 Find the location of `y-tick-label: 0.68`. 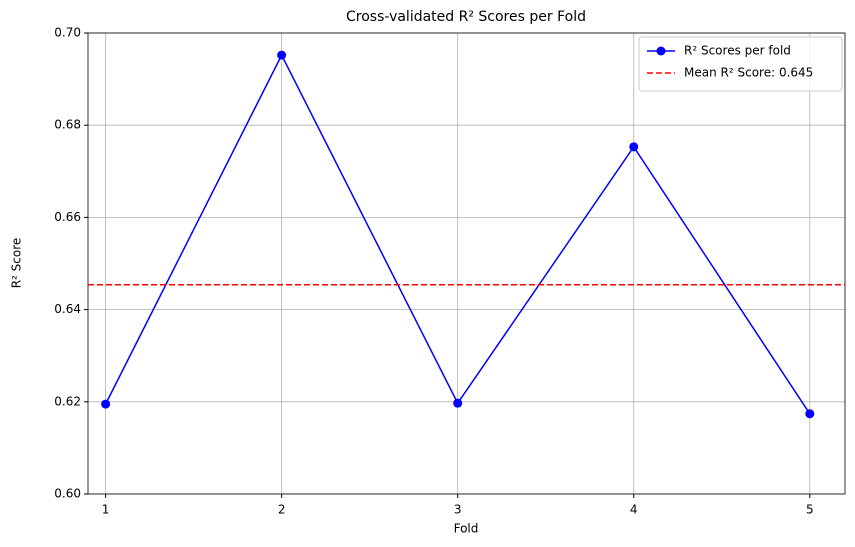

y-tick-label: 0.68 is located at coordinates (67, 125).